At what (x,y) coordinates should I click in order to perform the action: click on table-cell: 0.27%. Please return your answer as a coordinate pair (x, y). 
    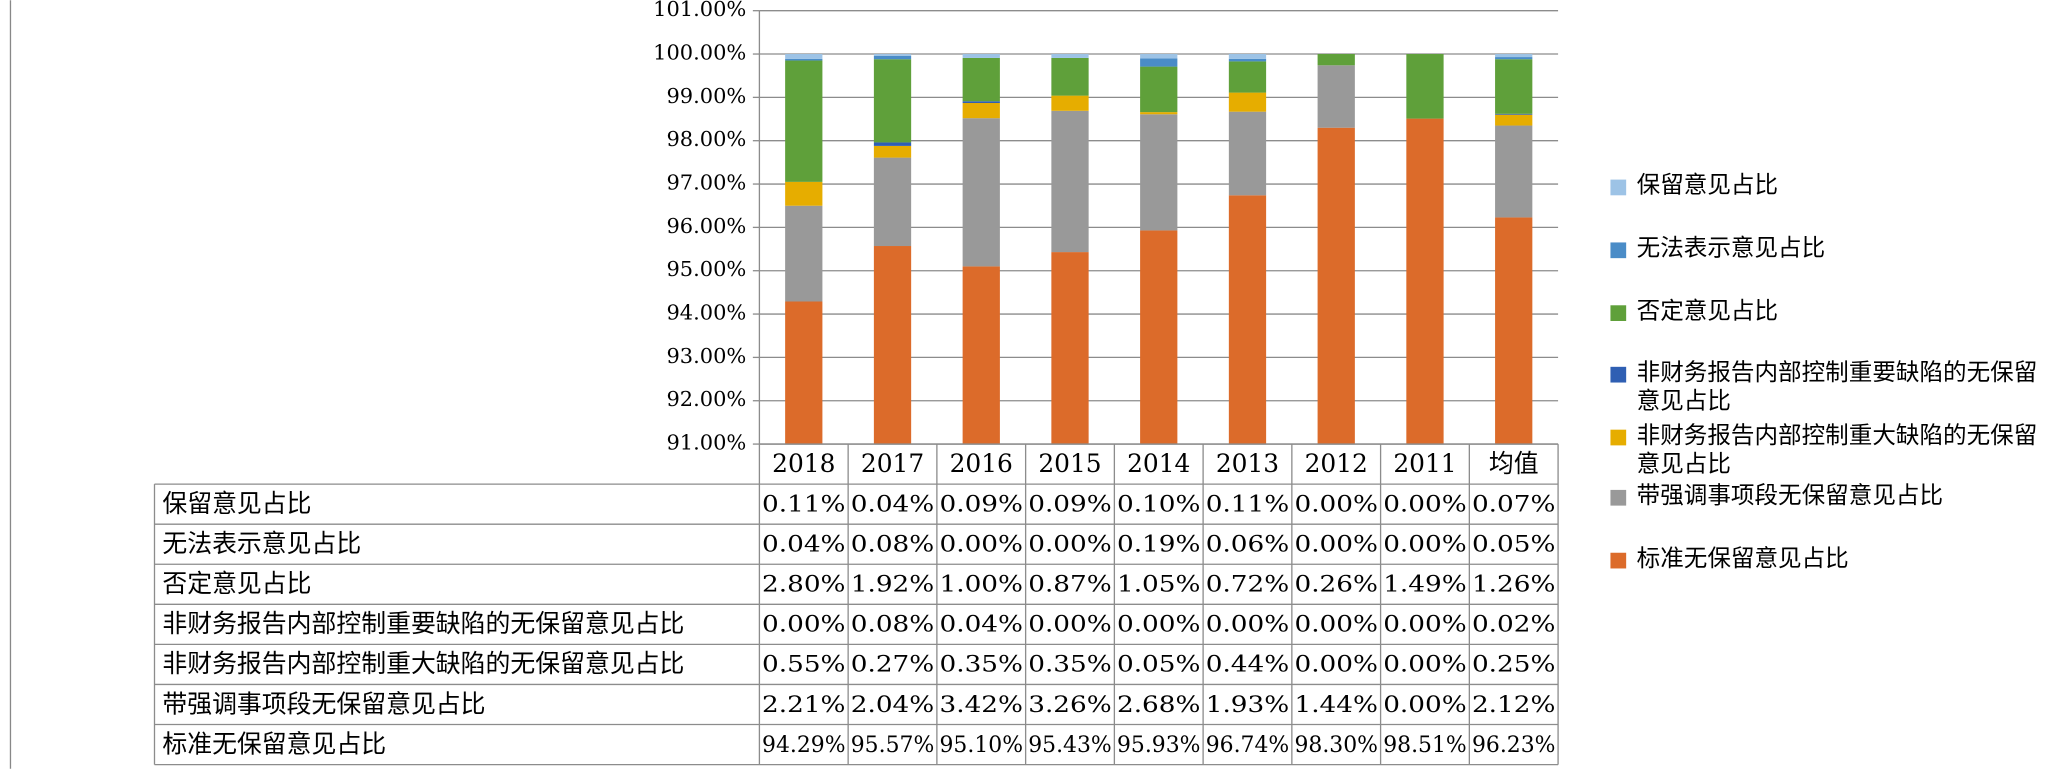
    Looking at the image, I should click on (893, 665).